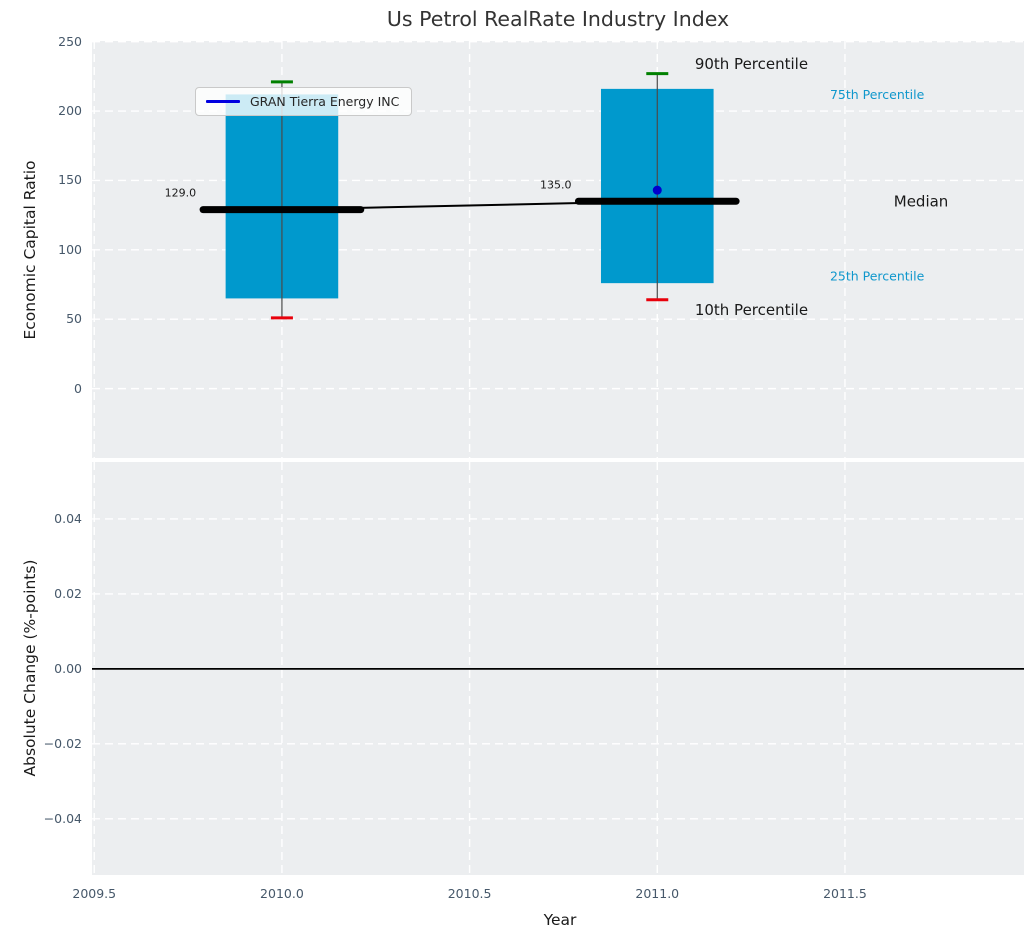 Image resolution: width=1034 pixels, height=942 pixels. I want to click on annotation-90th-percentile: 90th Percentile, so click(751, 64).